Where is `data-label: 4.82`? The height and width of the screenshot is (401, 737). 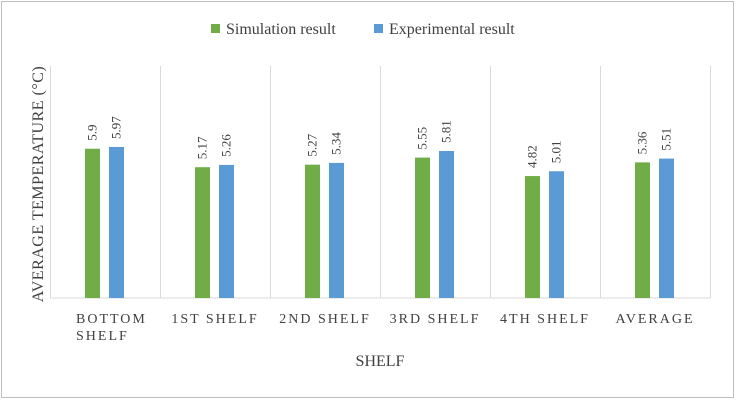 data-label: 4.82 is located at coordinates (532, 156).